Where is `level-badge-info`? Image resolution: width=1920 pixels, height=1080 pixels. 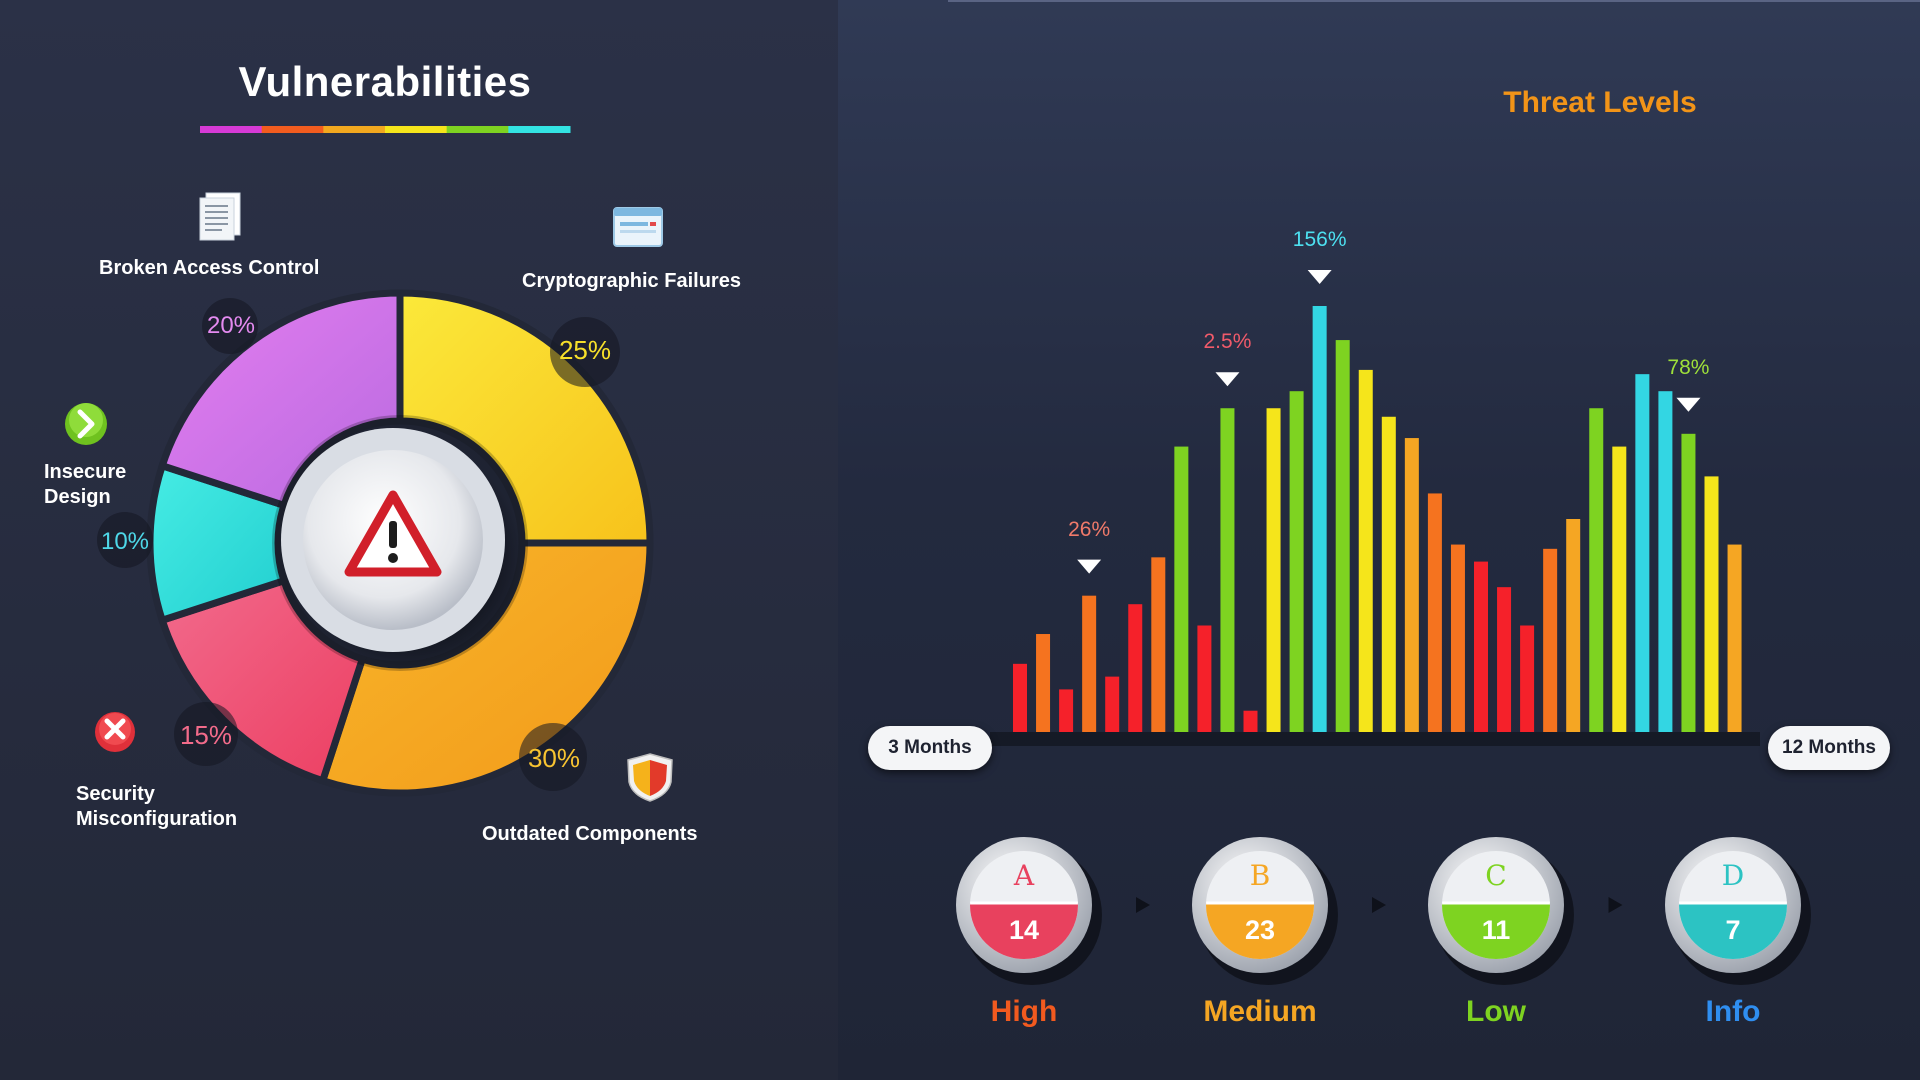 level-badge-info is located at coordinates (1738, 911).